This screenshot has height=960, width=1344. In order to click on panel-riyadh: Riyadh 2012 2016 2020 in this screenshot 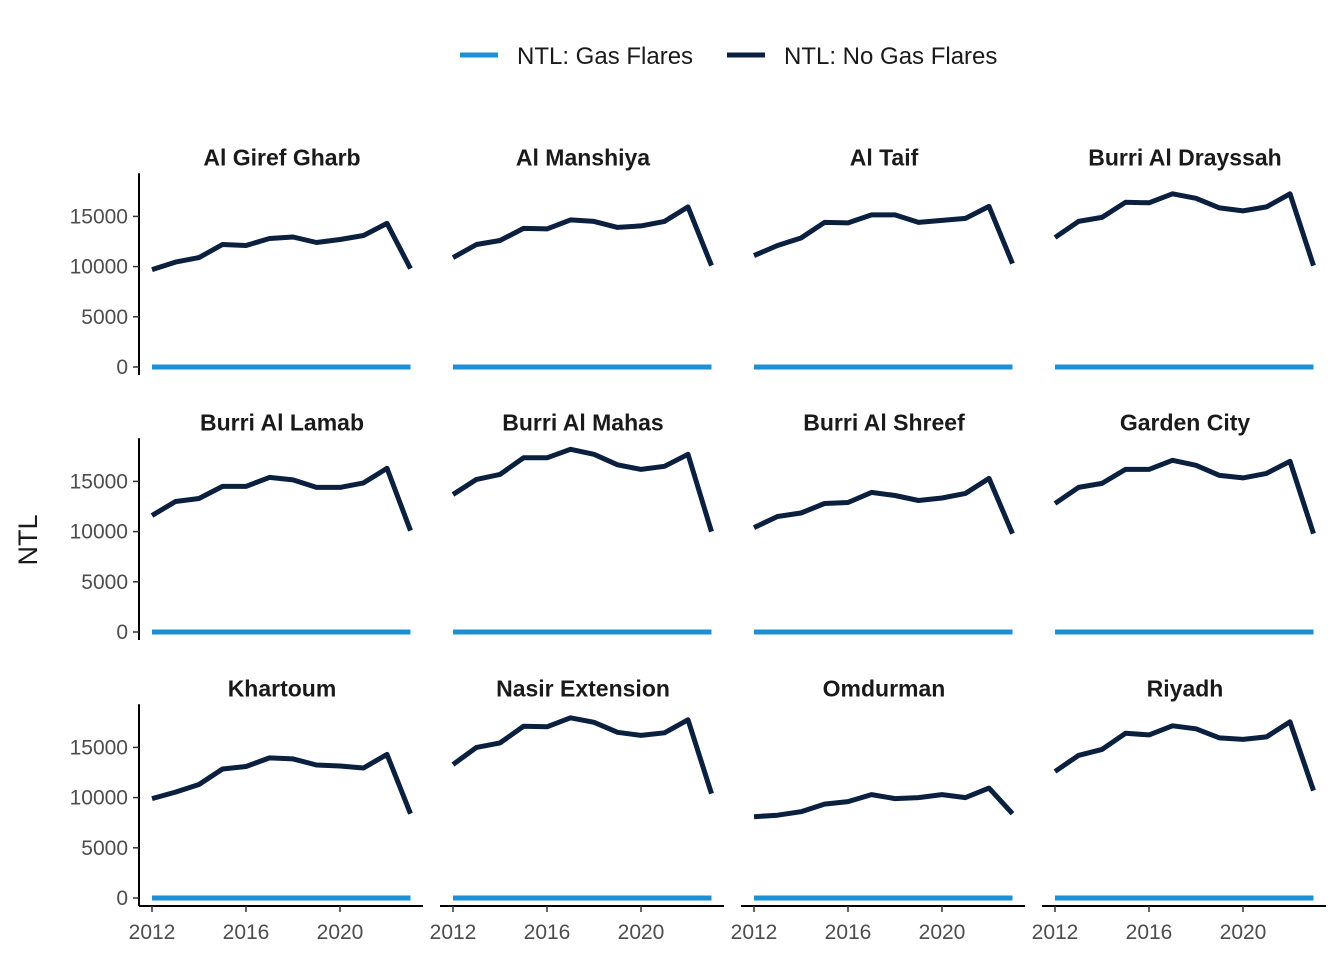, I will do `click(1179, 809)`.